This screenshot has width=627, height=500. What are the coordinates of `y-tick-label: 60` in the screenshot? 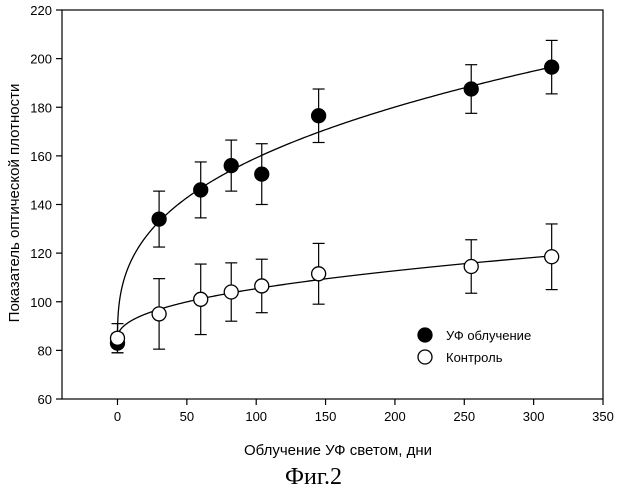 It's located at (45, 399).